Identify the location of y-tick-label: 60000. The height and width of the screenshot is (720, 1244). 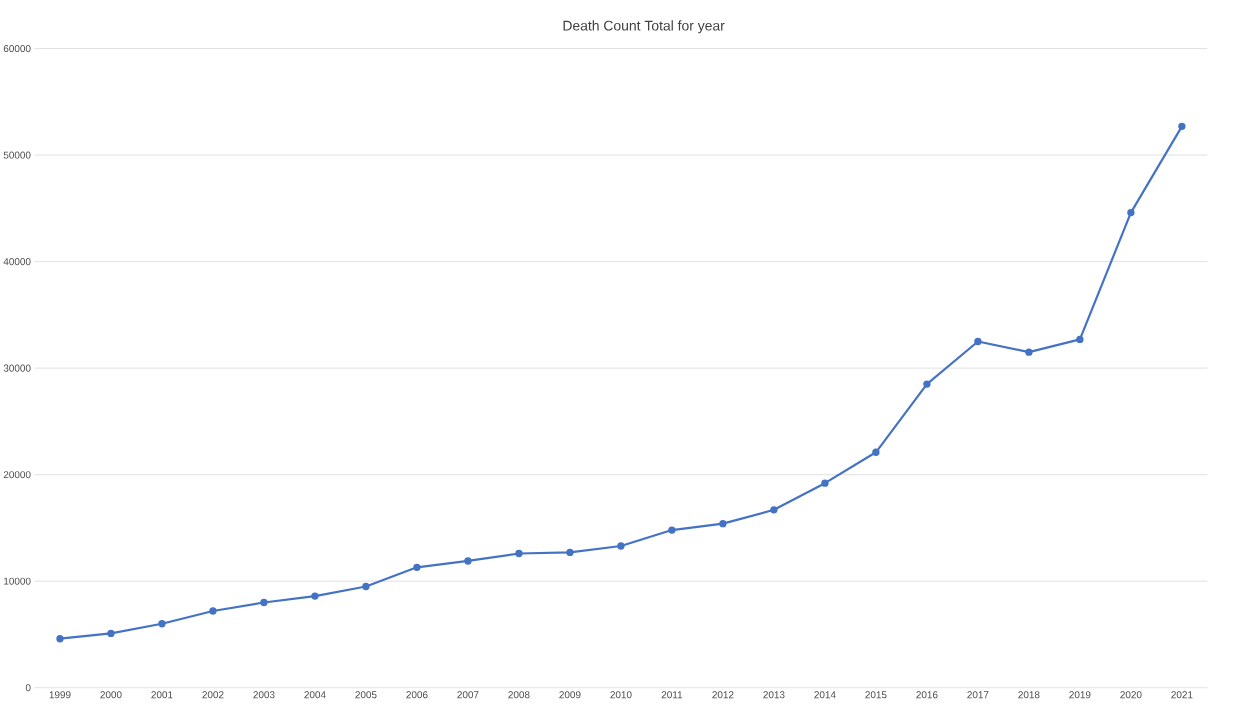
(17, 49).